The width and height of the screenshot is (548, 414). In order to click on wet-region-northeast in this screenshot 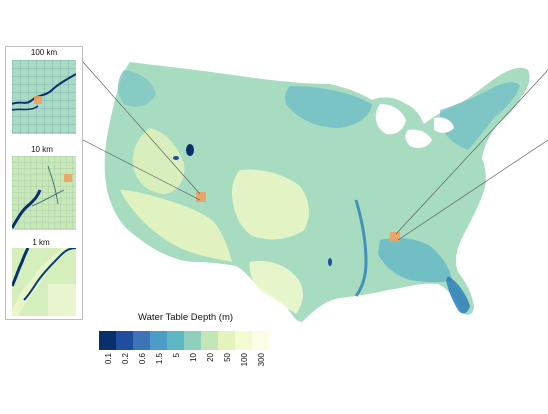, I will do `click(480, 116)`.